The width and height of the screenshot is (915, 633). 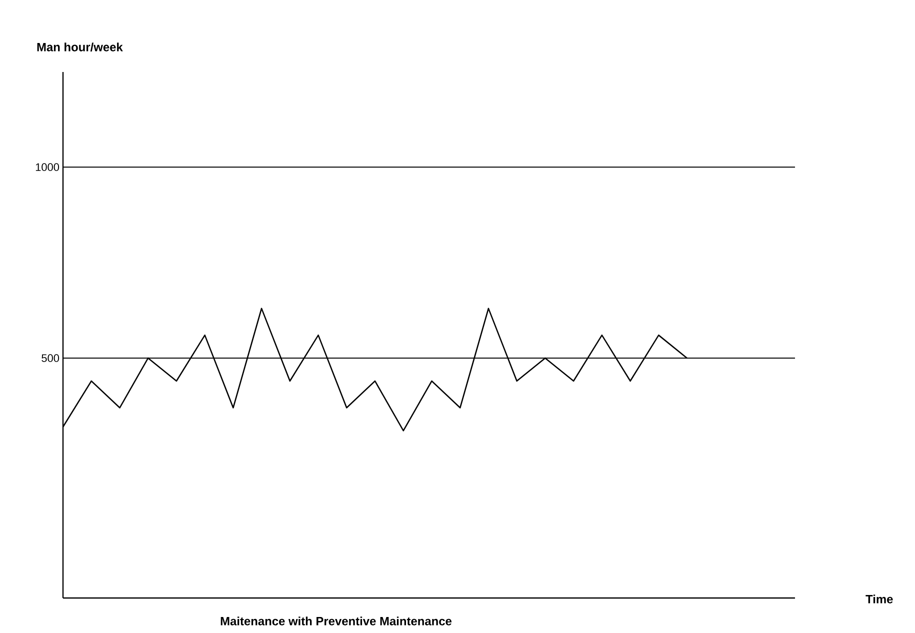 I want to click on text: Maitenance with Preventive Maintenance, so click(x=336, y=621).